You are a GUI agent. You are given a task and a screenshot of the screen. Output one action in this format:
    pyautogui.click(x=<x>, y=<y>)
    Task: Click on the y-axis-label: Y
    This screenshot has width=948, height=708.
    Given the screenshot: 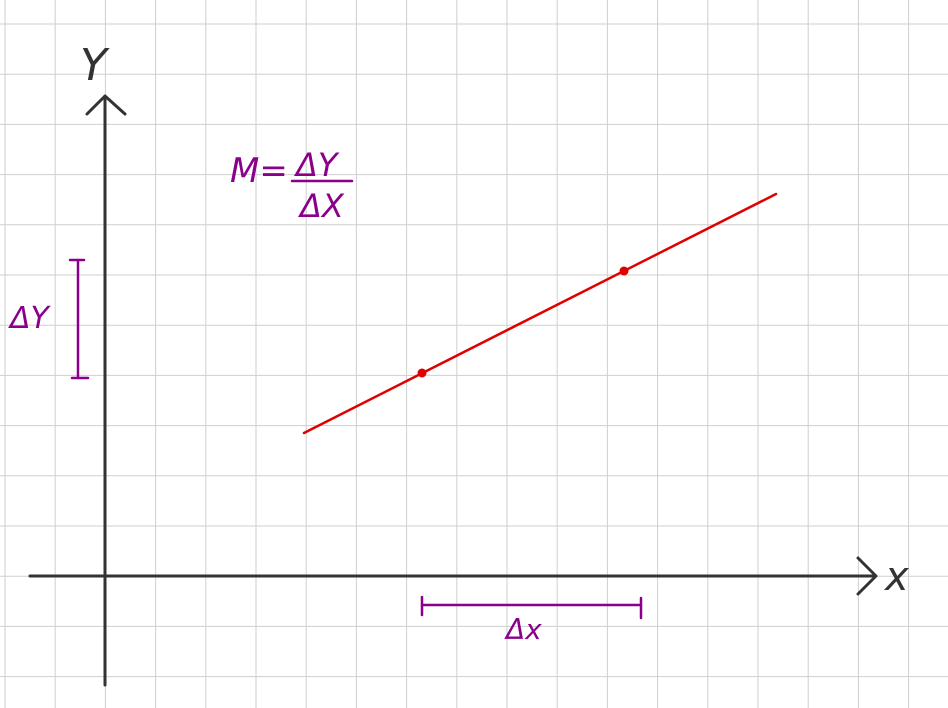 What is the action you would take?
    pyautogui.click(x=95, y=65)
    